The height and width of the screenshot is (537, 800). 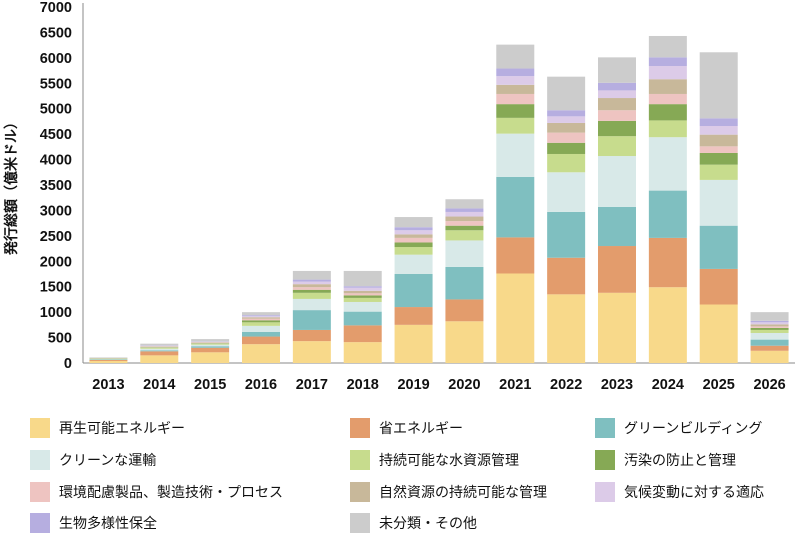 What do you see at coordinates (60, 339) in the screenshot?
I see `y-tick-label: 500` at bounding box center [60, 339].